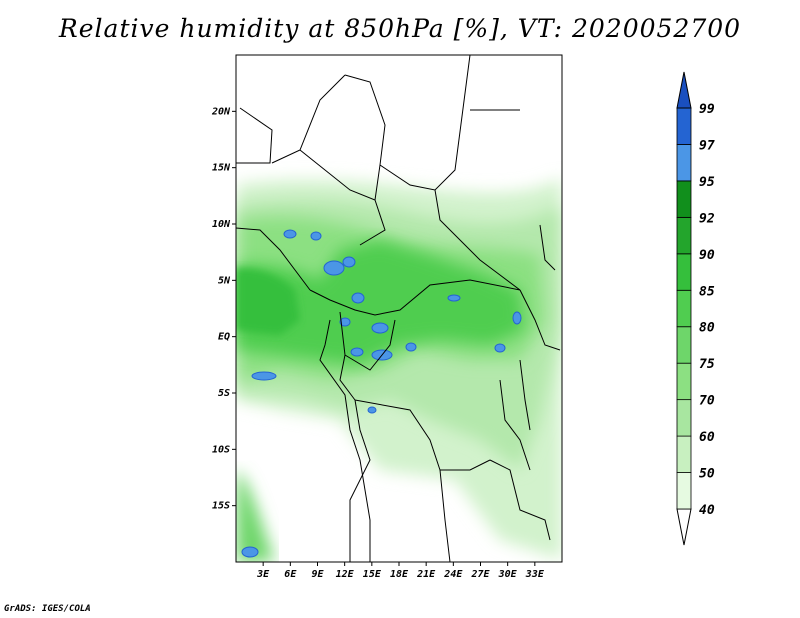 The height and width of the screenshot is (618, 800). Describe the element at coordinates (508, 574) in the screenshot. I see `lon-tick-label: 30E` at that location.